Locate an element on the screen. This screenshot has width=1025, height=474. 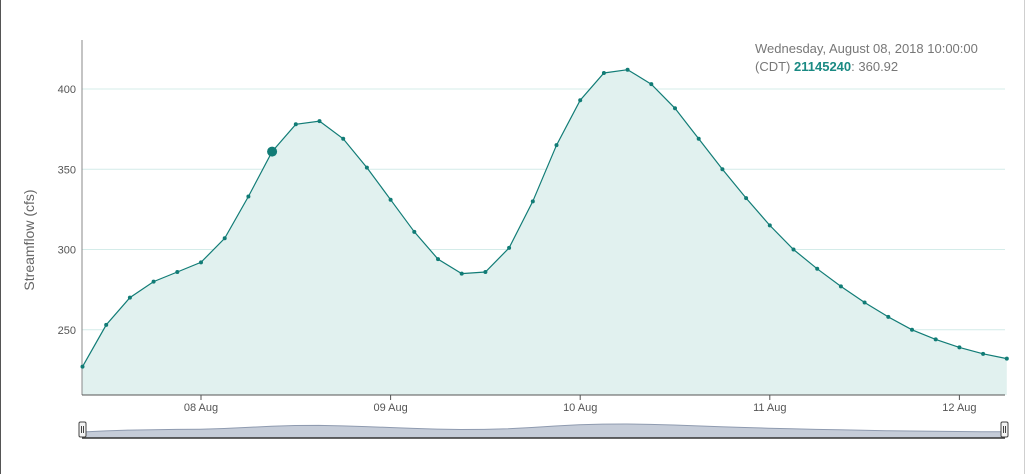
y-tick-label-250: 250 is located at coordinates (67, 331).